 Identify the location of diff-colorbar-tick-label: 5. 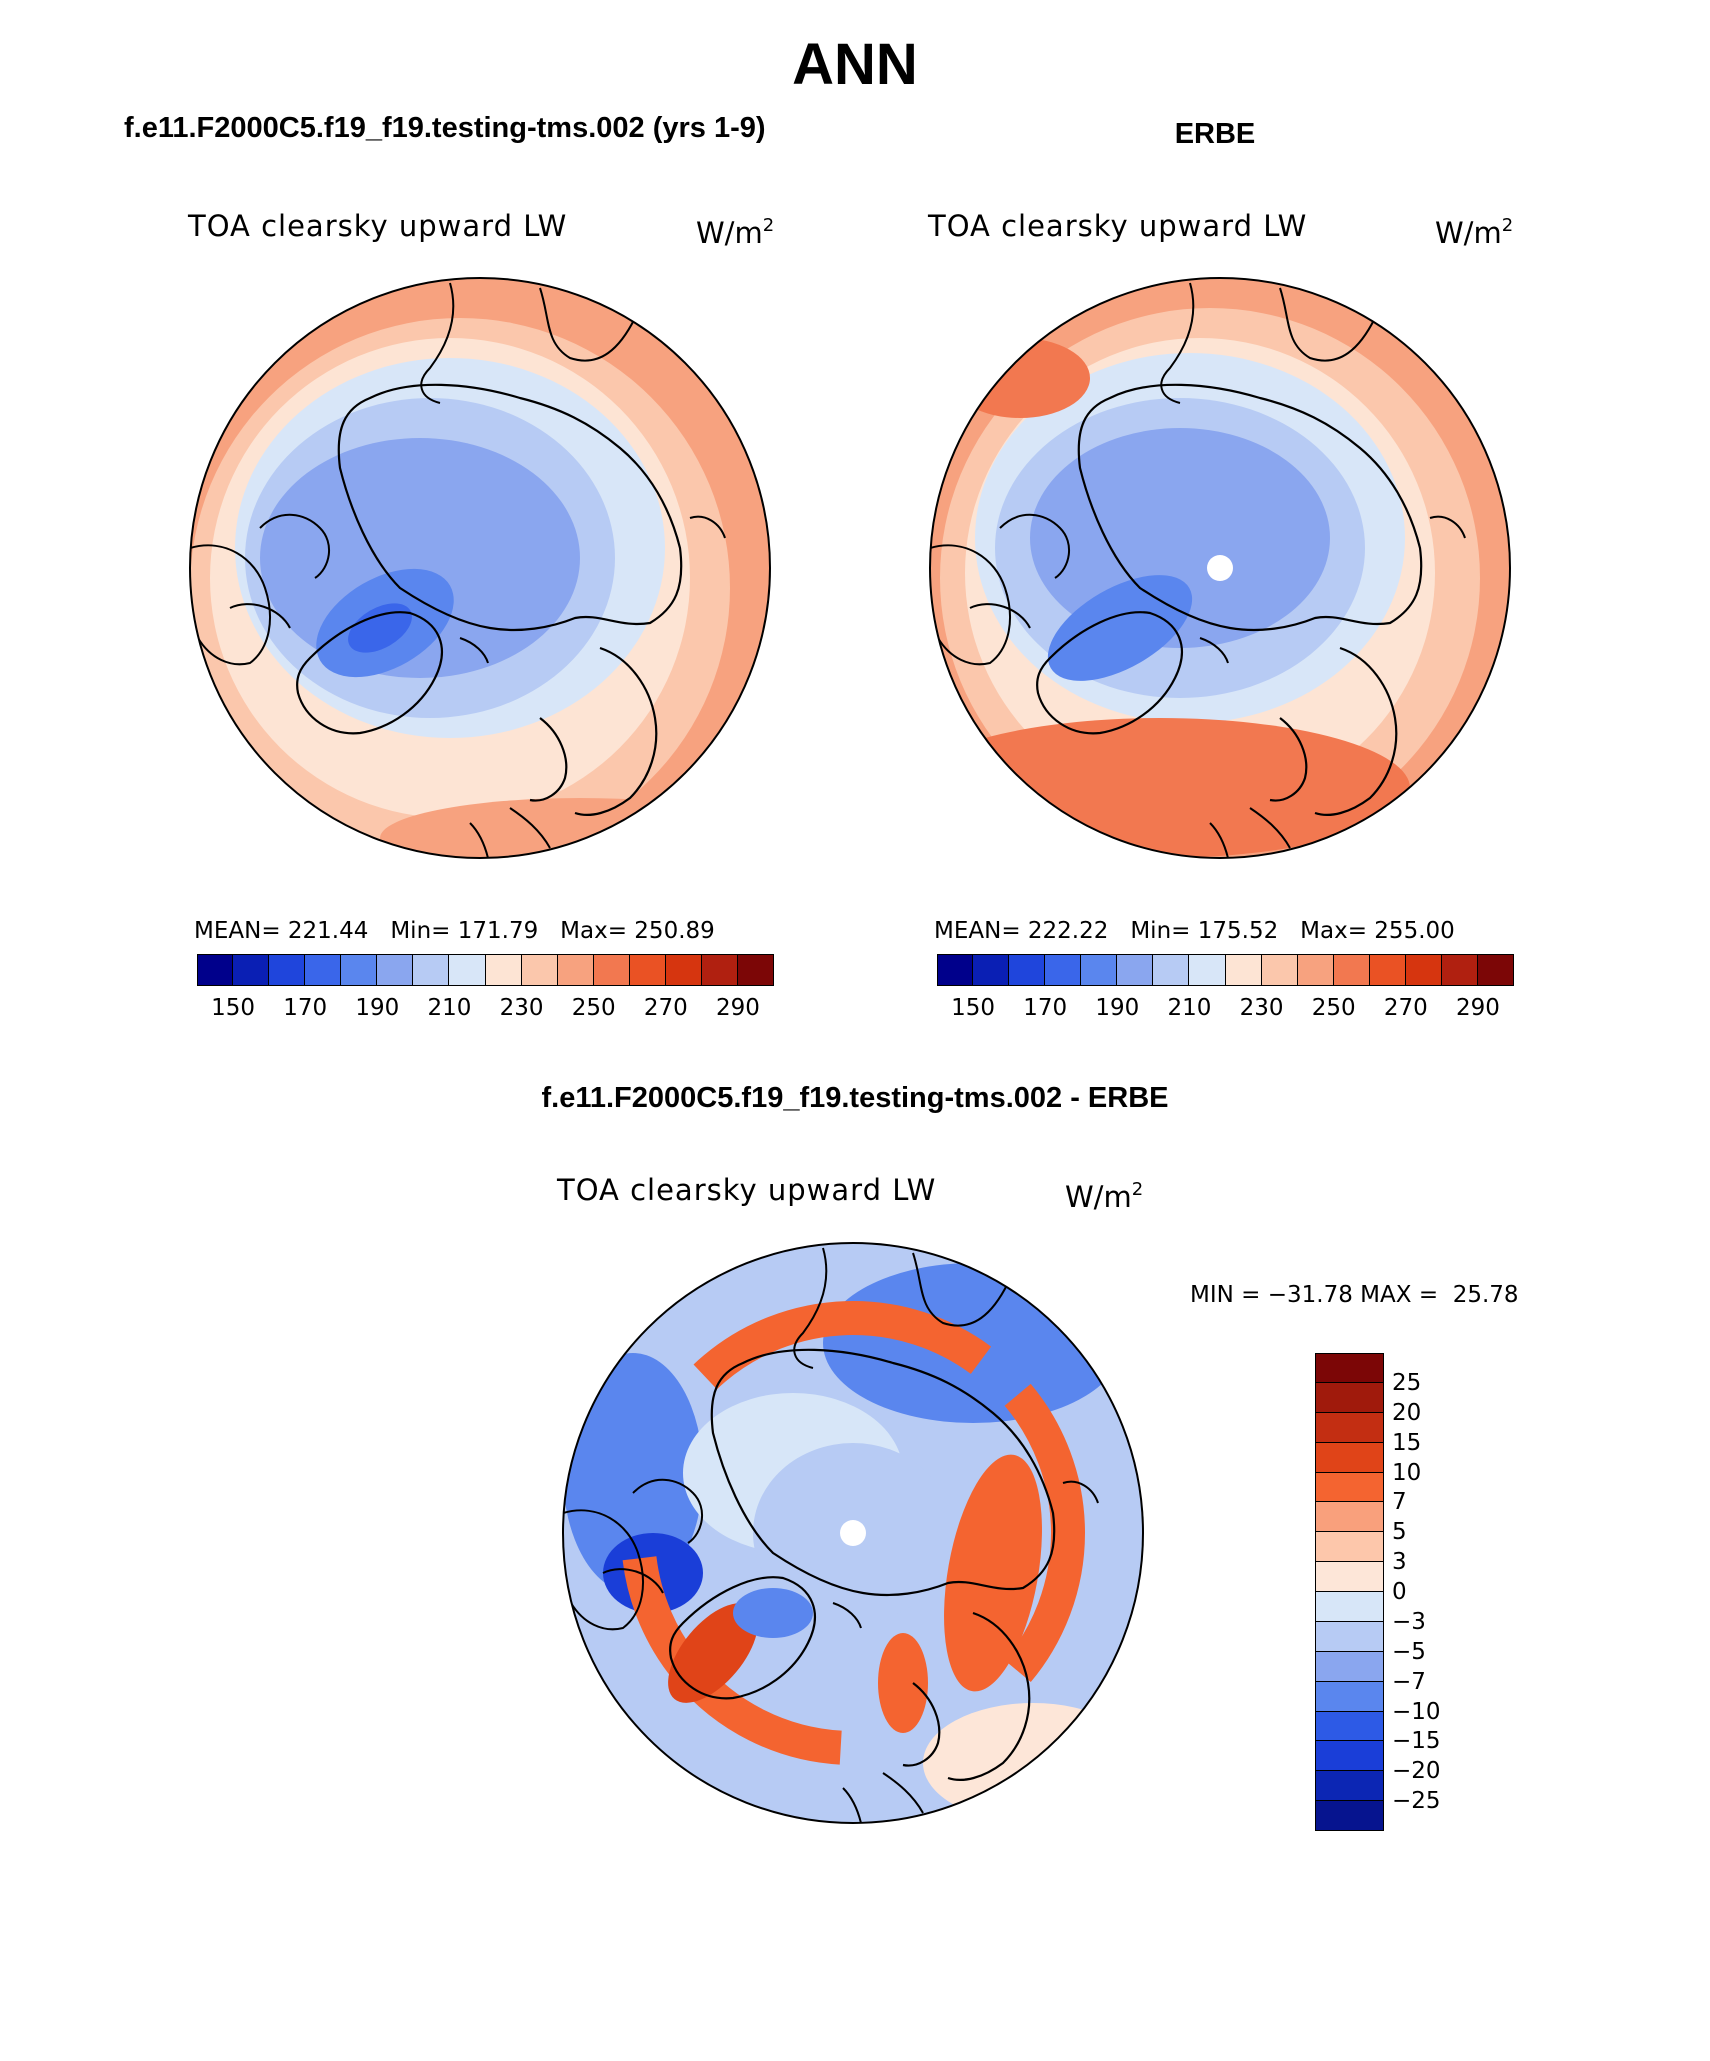
(1399, 1532).